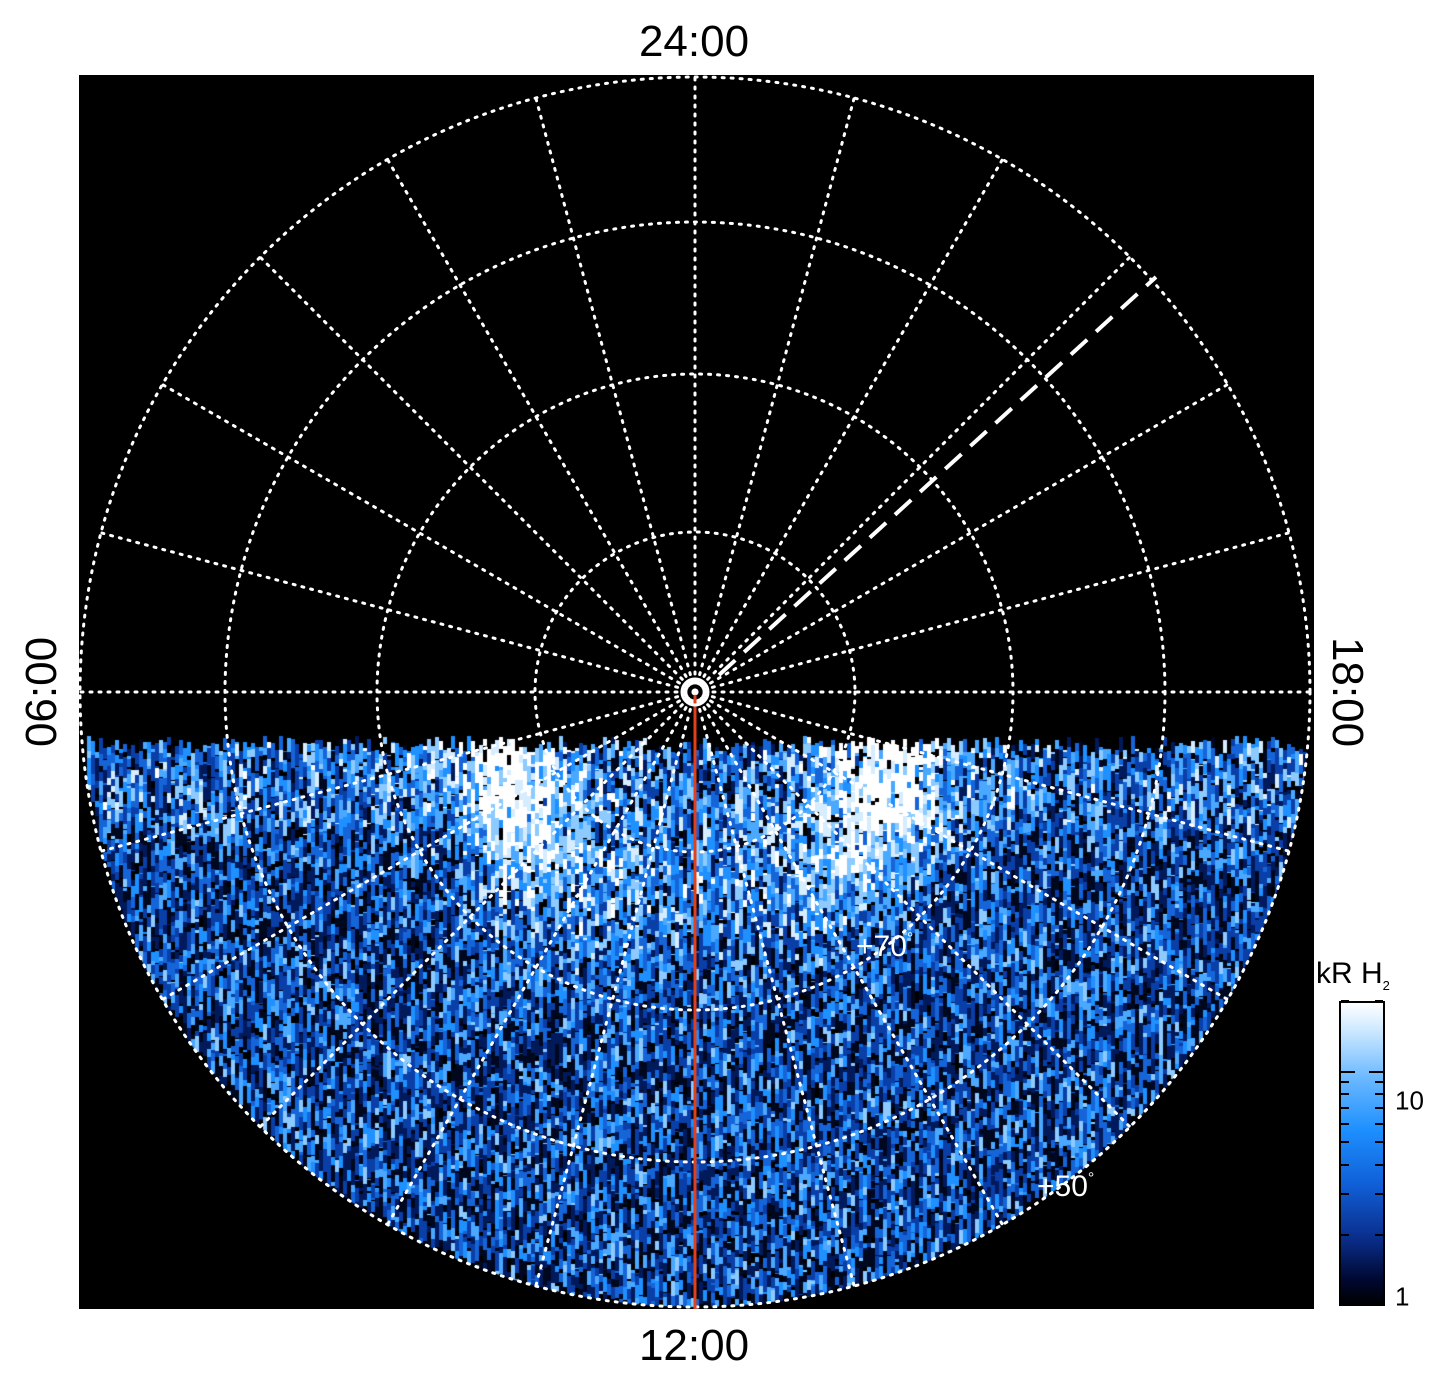 Image resolution: width=1447 pixels, height=1384 pixels. Describe the element at coordinates (1409, 1100) in the screenshot. I see `colorbar-tick-10: 10` at that location.